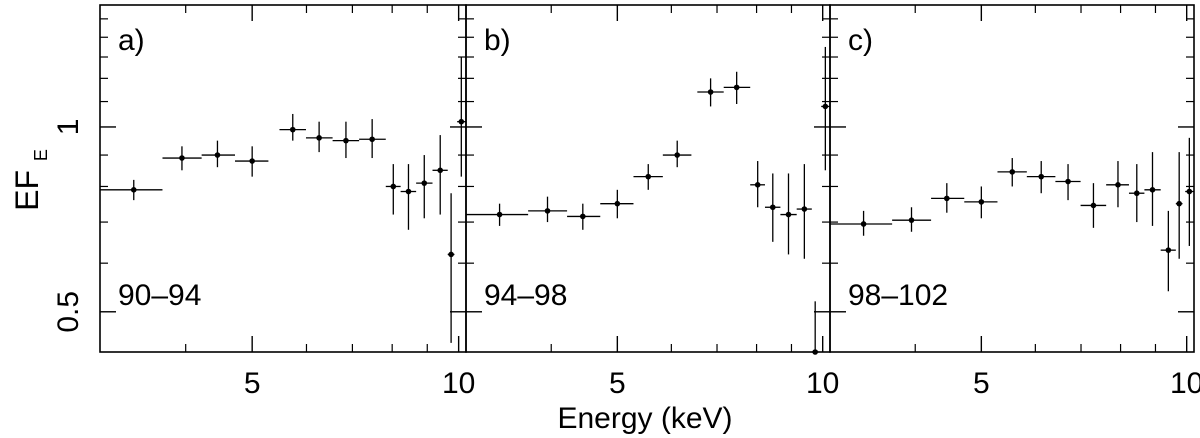 Image resolution: width=1200 pixels, height=438 pixels. What do you see at coordinates (159, 295) in the screenshot?
I see `panel-range-label: 90–94` at bounding box center [159, 295].